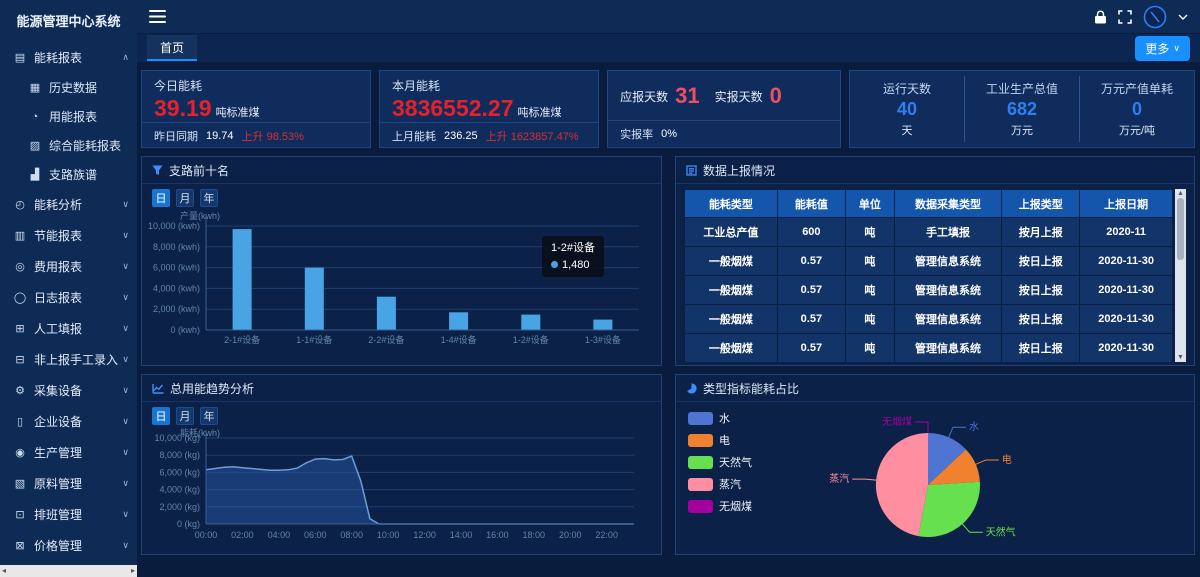 The image size is (1200, 577). I want to click on scroll-right-arrow-icon: ▸, so click(132, 570).